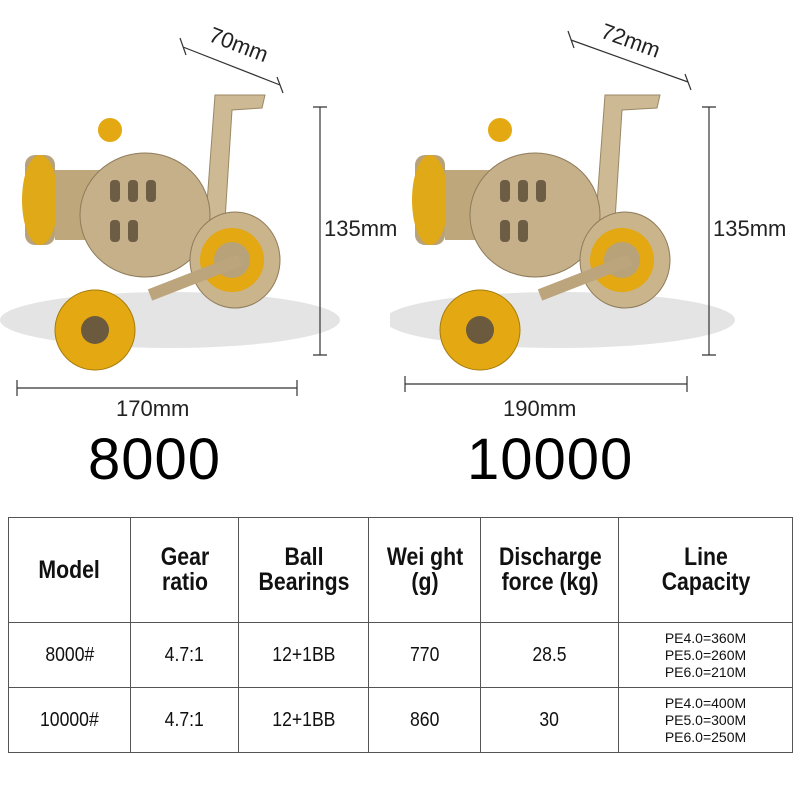  I want to click on model-title-10000: 10000, so click(550, 459).